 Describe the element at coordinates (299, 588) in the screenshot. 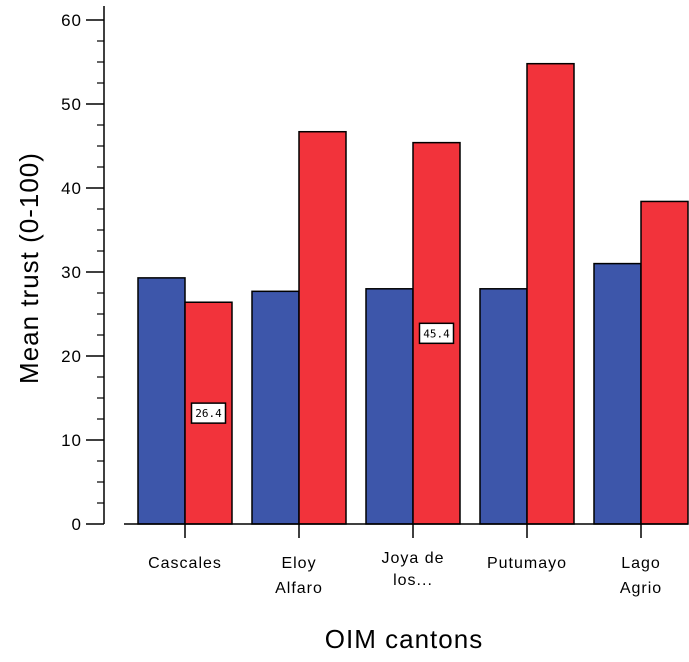

I see `x-tick-label: Alfaro` at that location.